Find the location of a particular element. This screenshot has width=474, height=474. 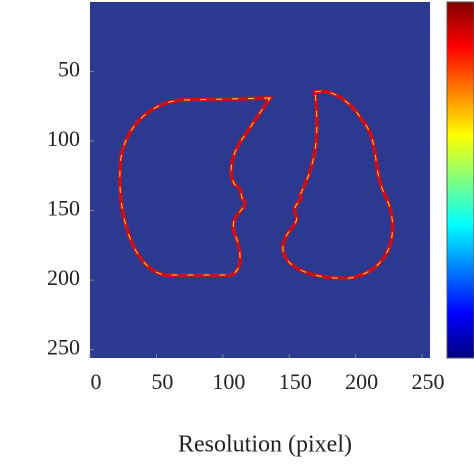

x-tick-label: 150 is located at coordinates (295, 381).